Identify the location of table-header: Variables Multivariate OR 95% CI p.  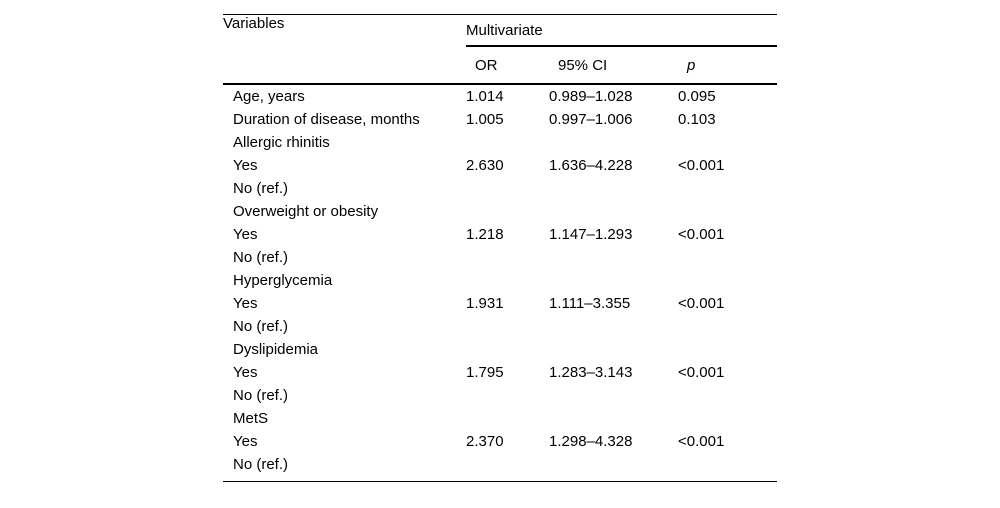
(500, 49).